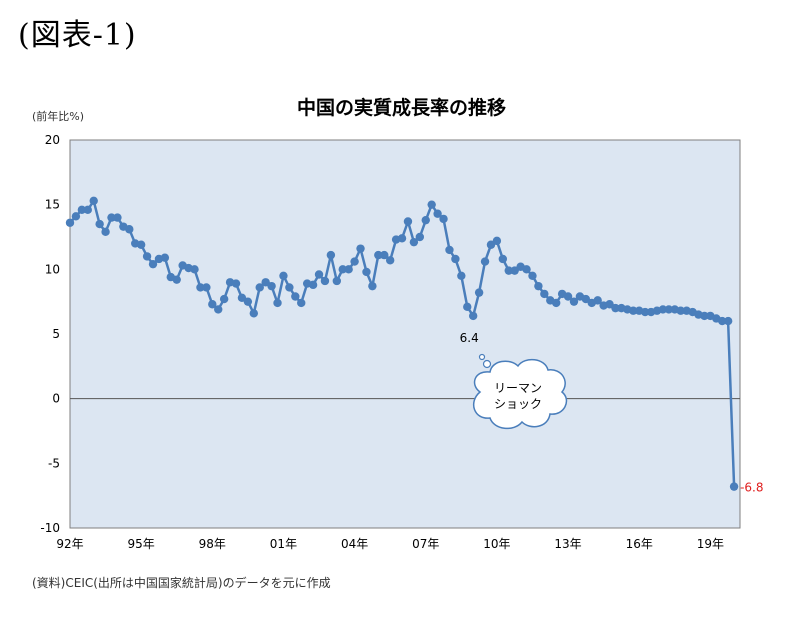 Image resolution: width=803 pixels, height=623 pixels. I want to click on y-tick-label: 0, so click(56, 399).